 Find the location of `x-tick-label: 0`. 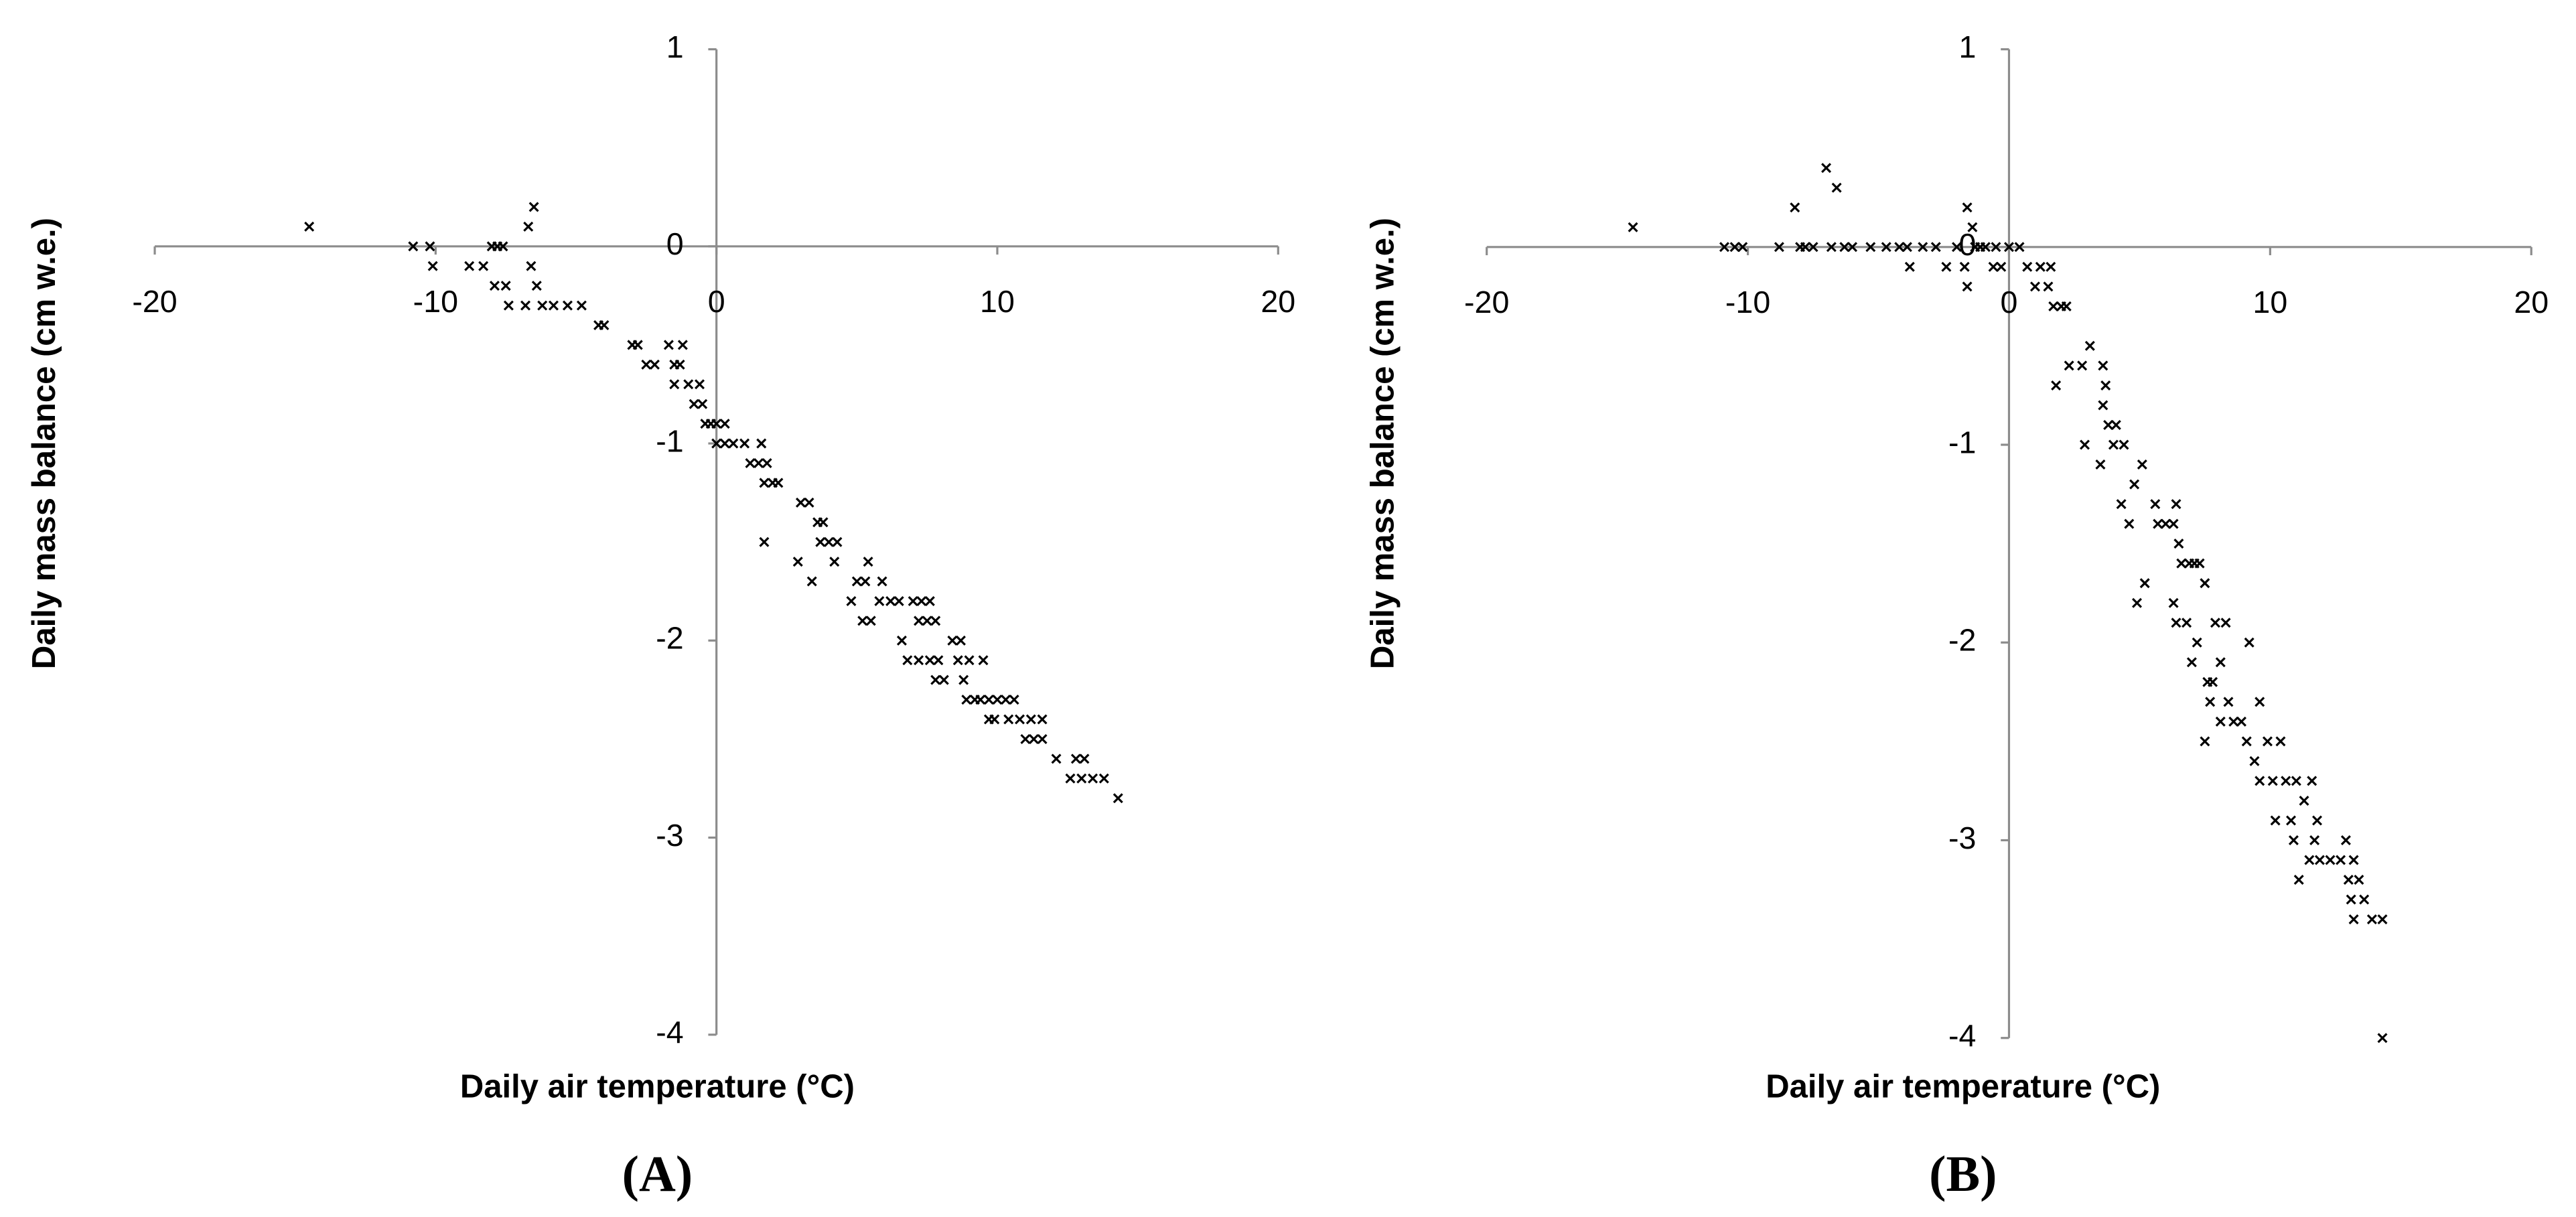

x-tick-label: 0 is located at coordinates (2009, 302).